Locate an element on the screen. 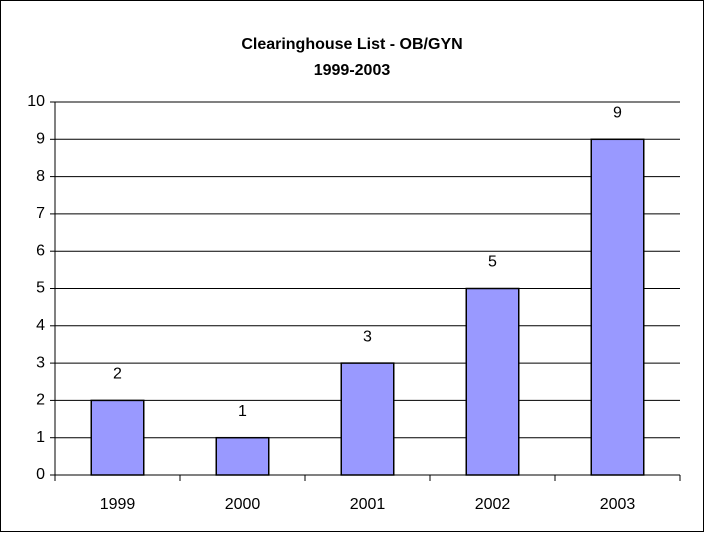 The height and width of the screenshot is (533, 705). data-label: 2 is located at coordinates (117, 374).